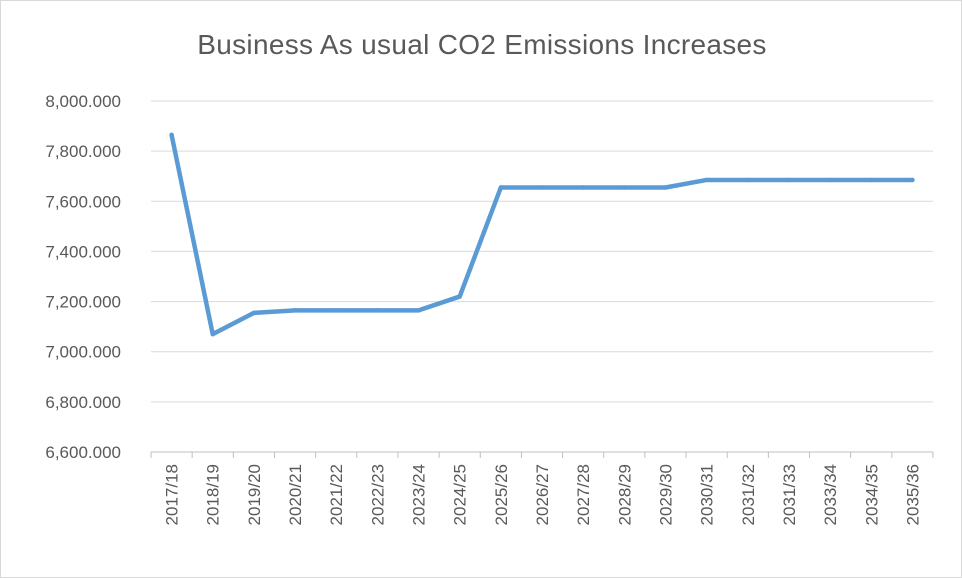 This screenshot has height=578, width=962. Describe the element at coordinates (707, 494) in the screenshot. I see `x-tick-label: 2030/31` at that location.